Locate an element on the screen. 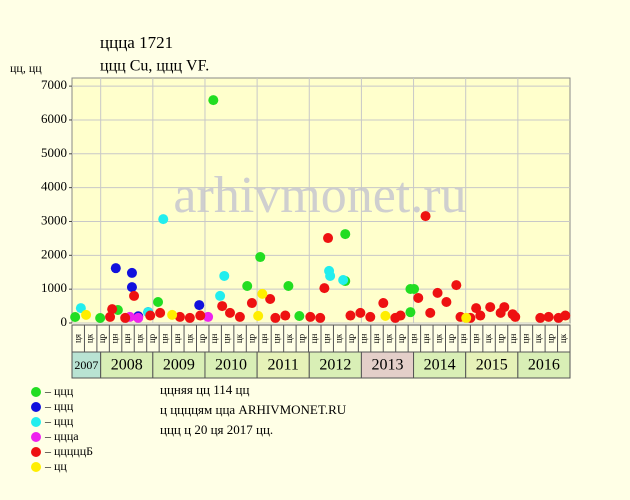 Image resolution: width=630 pixels, height=500 pixels. year-label: 2009 is located at coordinates (179, 365).